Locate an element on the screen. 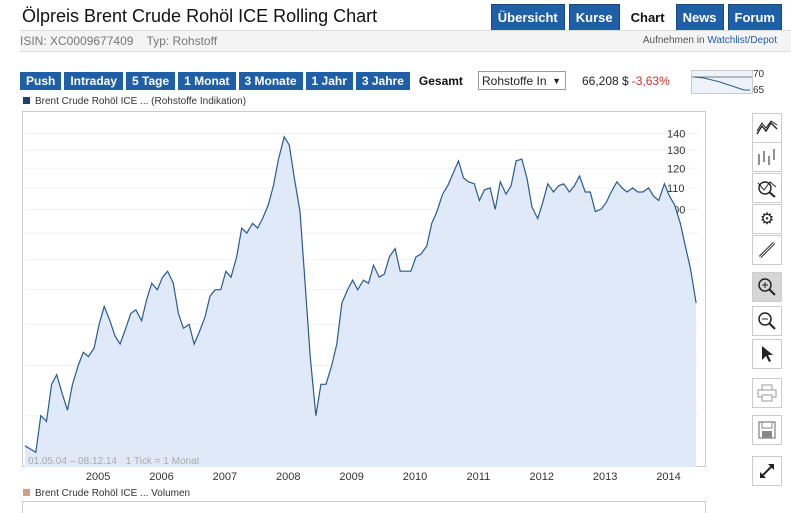  save-icon is located at coordinates (767, 430).